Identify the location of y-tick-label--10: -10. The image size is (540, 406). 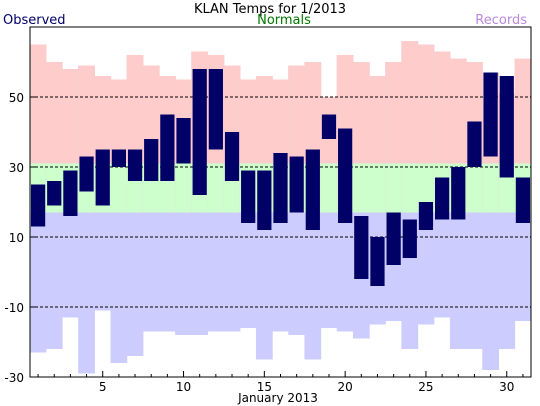
(14, 308).